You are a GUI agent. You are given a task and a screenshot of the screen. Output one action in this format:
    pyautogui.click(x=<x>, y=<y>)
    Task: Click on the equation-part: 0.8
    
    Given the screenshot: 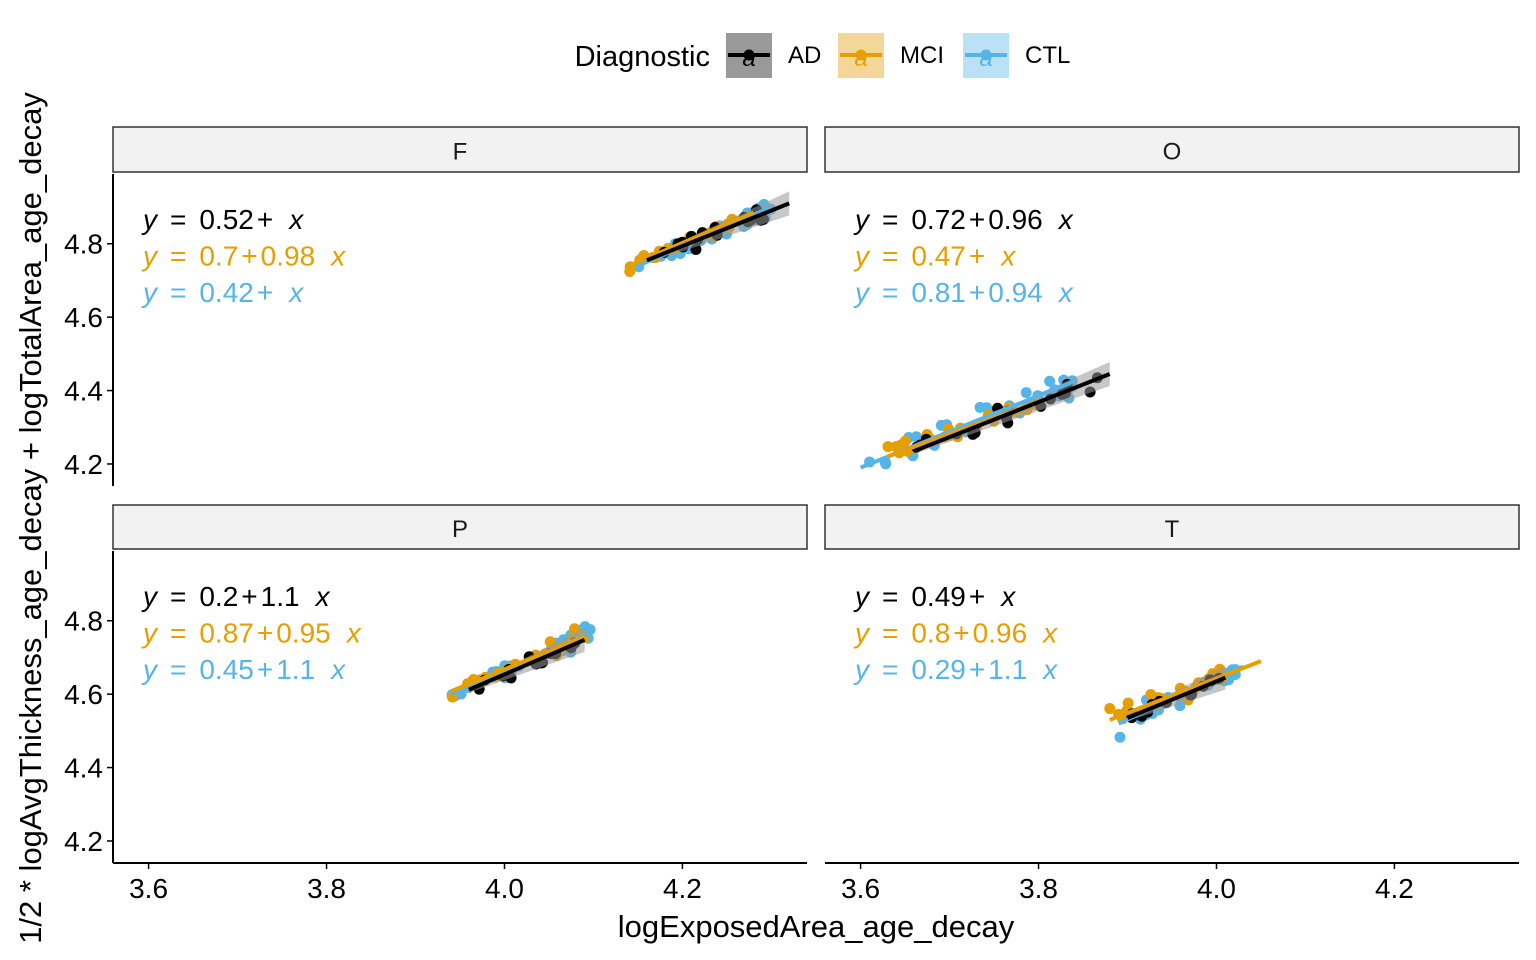 What is the action you would take?
    pyautogui.click(x=930, y=633)
    